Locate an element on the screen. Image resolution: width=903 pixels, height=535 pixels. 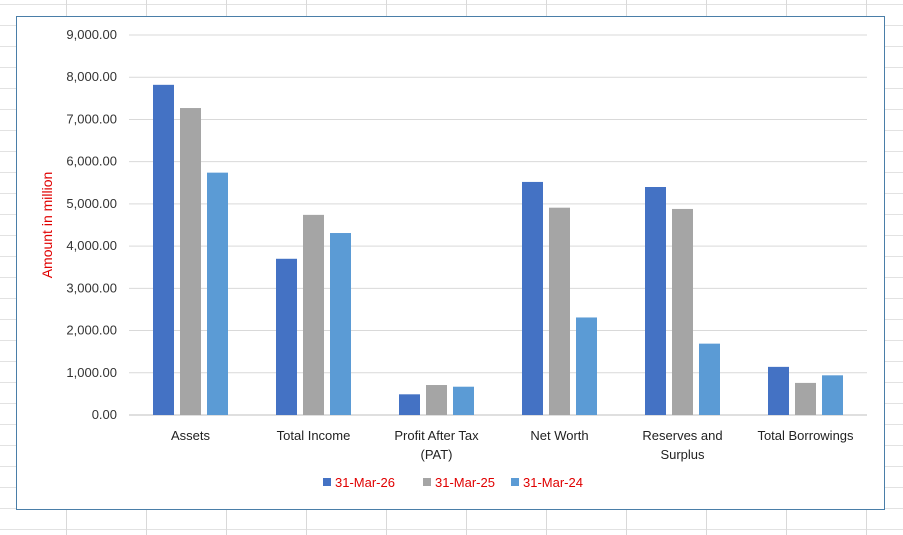
y-tick-label: 9,000.00 is located at coordinates (91, 34).